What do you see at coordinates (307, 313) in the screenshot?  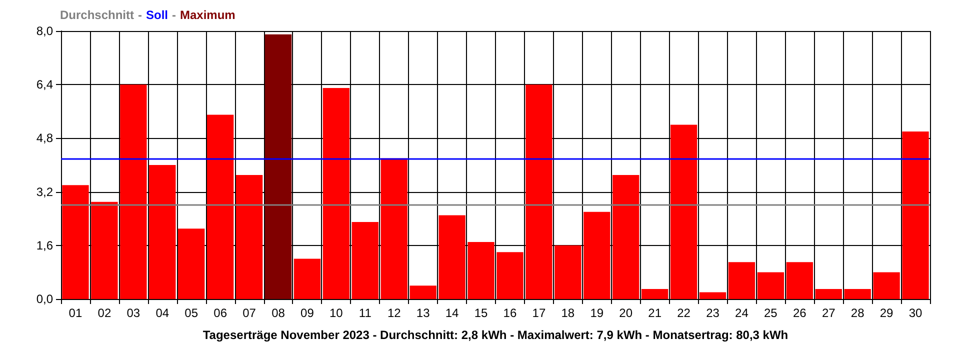 I see `x-tick-label: 09` at bounding box center [307, 313].